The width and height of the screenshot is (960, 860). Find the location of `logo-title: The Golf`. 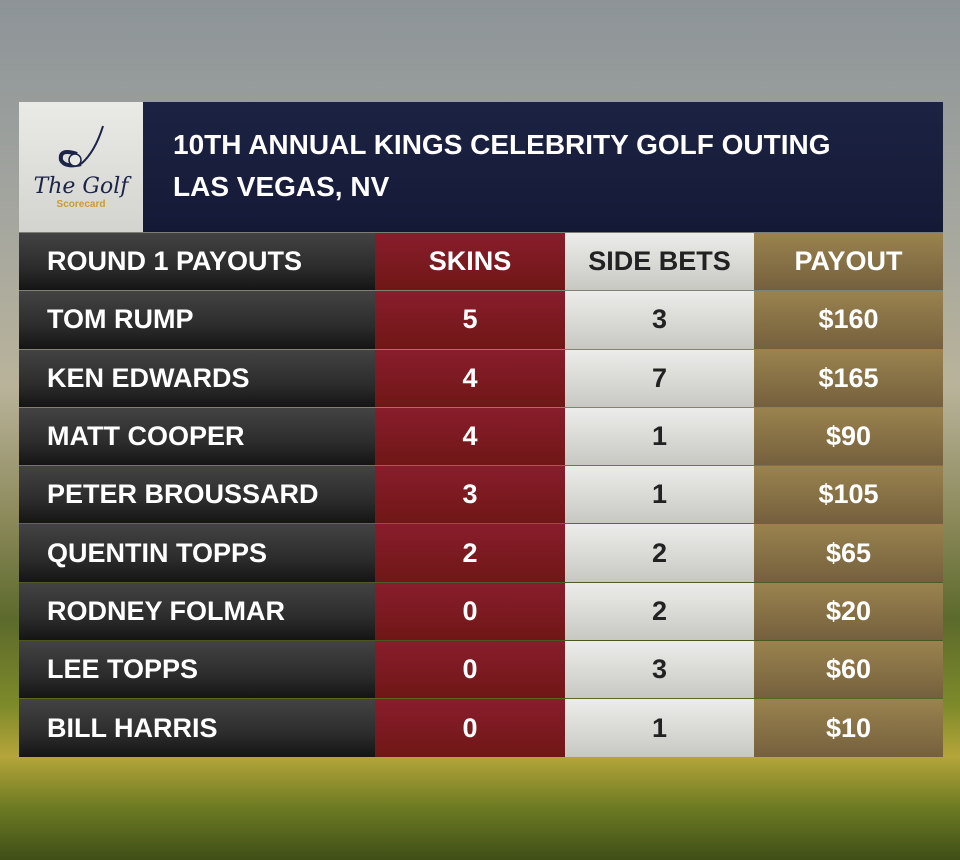

logo-title: The Golf is located at coordinates (81, 186).